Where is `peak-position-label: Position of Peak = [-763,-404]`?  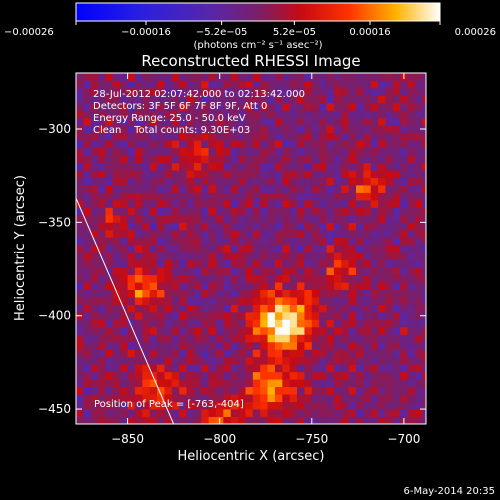
peak-position-label: Position of Peak = [-763,-404] is located at coordinates (169, 404).